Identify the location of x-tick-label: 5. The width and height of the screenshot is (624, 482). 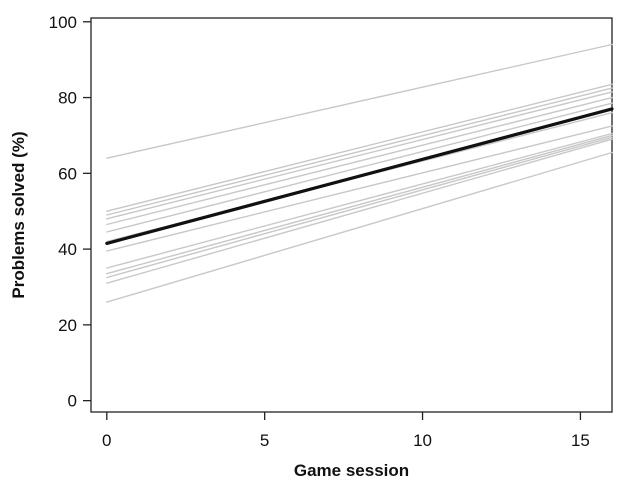
(264, 440).